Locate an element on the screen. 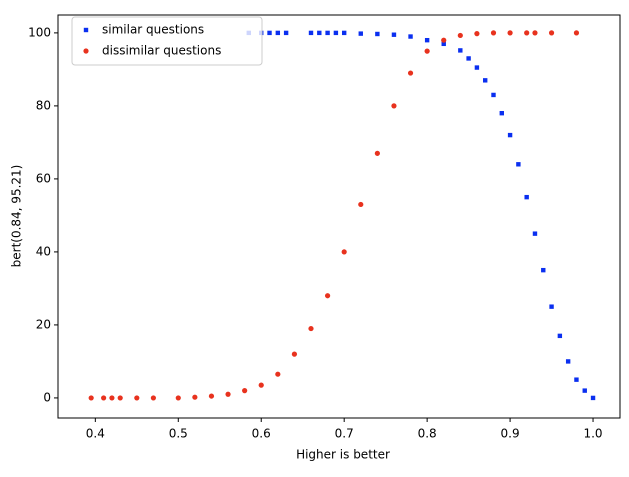 The width and height of the screenshot is (629, 477). y-tick-label: 60 is located at coordinates (43, 178).